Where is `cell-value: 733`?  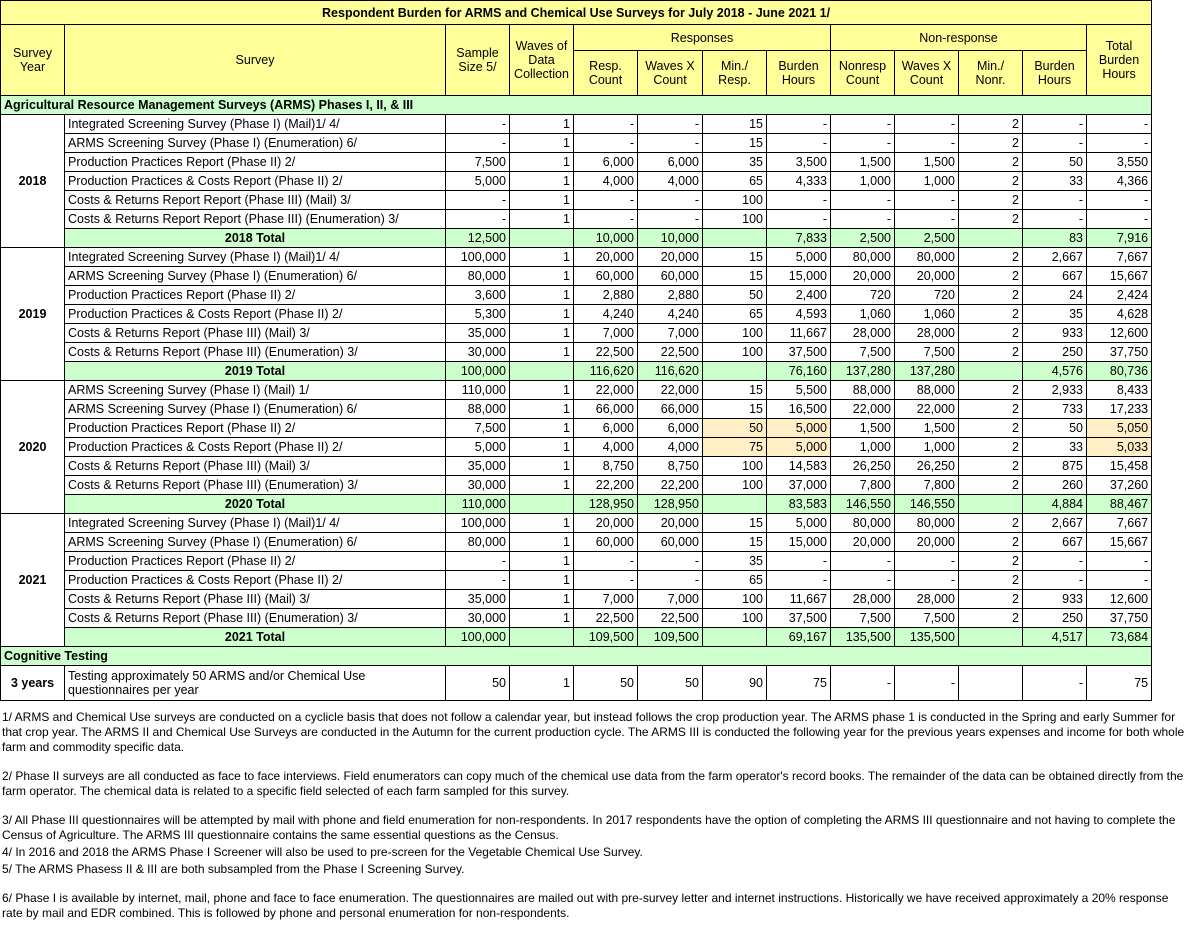 cell-value: 733 is located at coordinates (1054, 409).